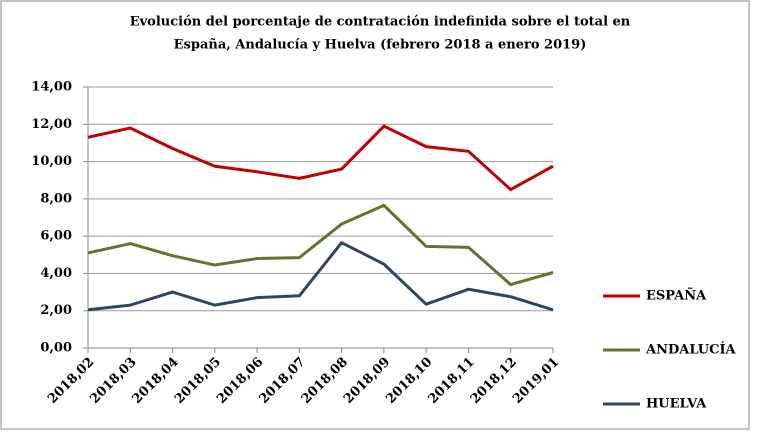  Describe the element at coordinates (676, 296) in the screenshot. I see `legend-label: ESPAÑA` at that location.